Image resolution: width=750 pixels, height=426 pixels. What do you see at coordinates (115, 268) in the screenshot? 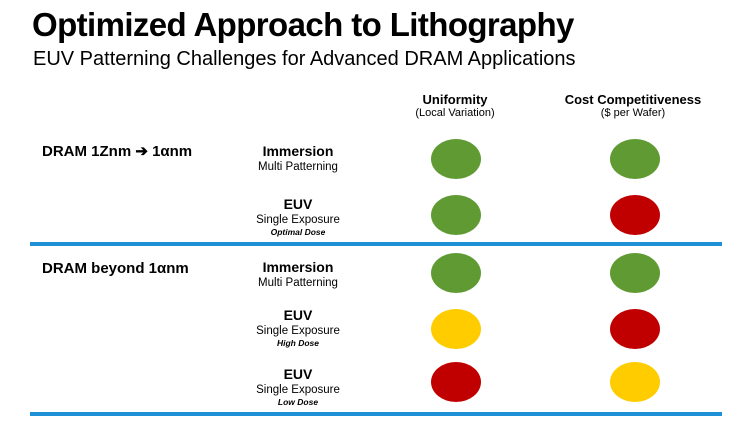
I see `group-label-dram-beyond: DRAM beyond 1αnm` at bounding box center [115, 268].